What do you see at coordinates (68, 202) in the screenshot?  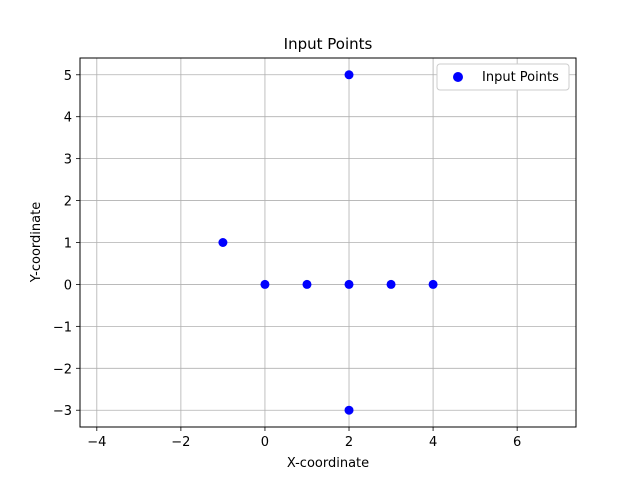 I see `y-tick-label: 2` at bounding box center [68, 202].